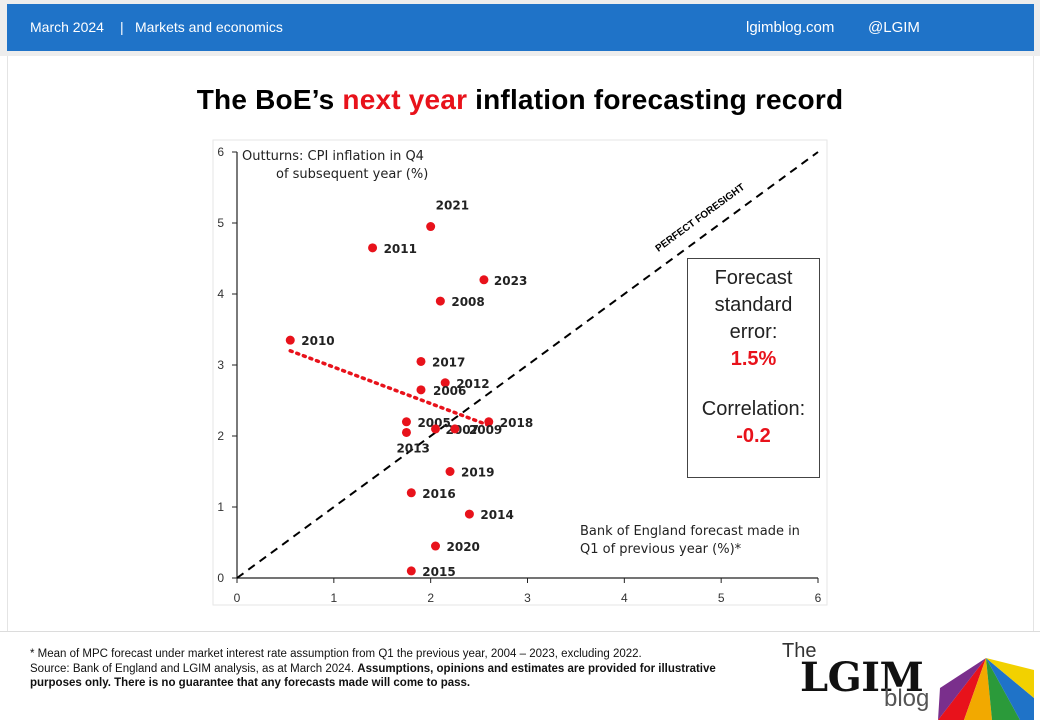 This screenshot has width=1040, height=720. I want to click on x-tick-label: 5, so click(721, 598).